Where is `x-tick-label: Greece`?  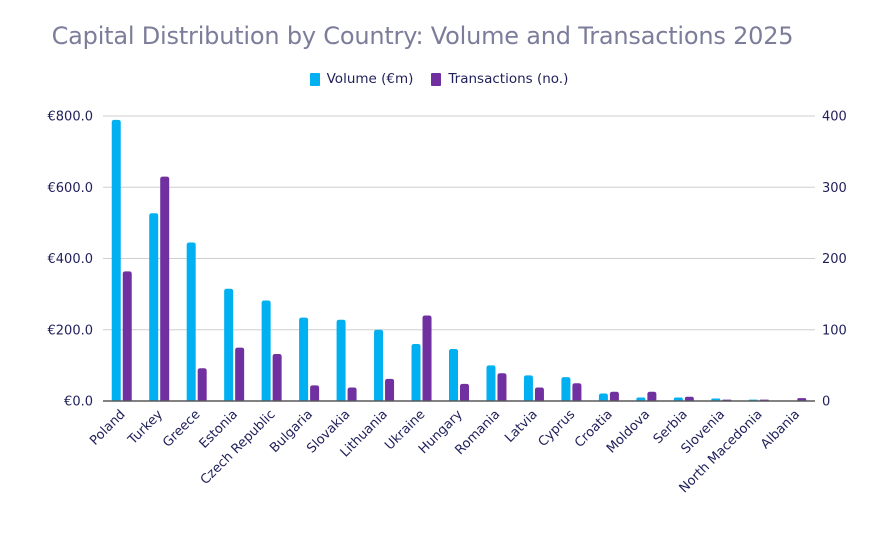 x-tick-label: Greece is located at coordinates (181, 428).